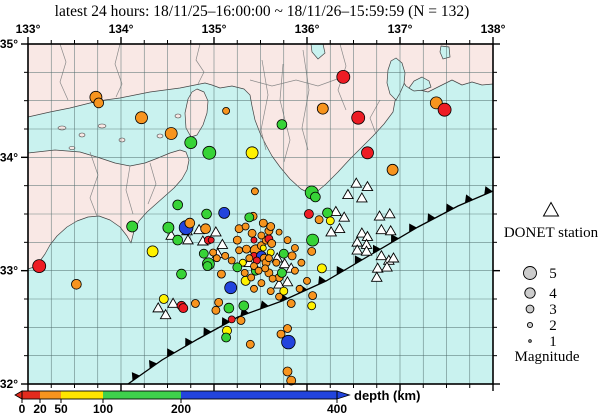 The width and height of the screenshot is (600, 415). Describe the element at coordinates (61, 408) in the screenshot. I see `colorbar-tick-label: 50` at that location.